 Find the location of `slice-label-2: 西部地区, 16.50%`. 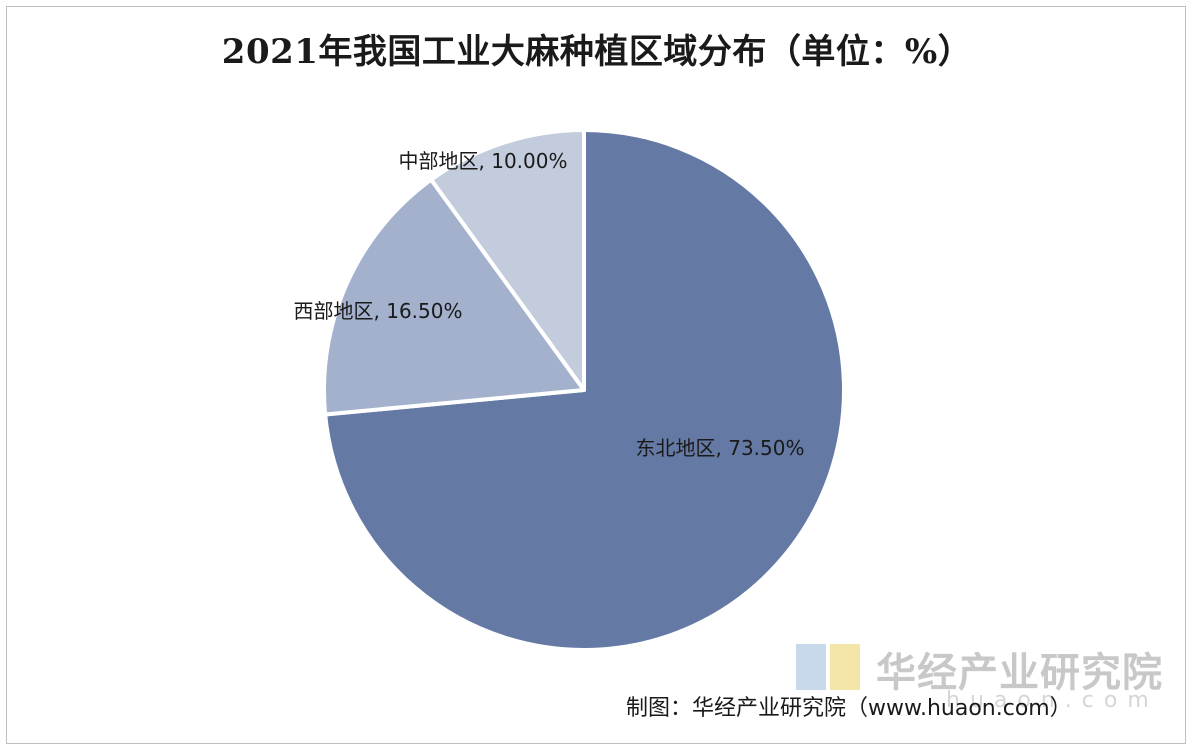

slice-label-2: 西部地区, 16.50% is located at coordinates (378, 311).